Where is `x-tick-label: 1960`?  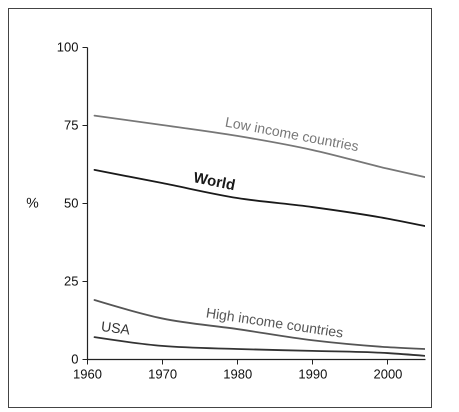
x-tick-label: 1960 is located at coordinates (87, 374).